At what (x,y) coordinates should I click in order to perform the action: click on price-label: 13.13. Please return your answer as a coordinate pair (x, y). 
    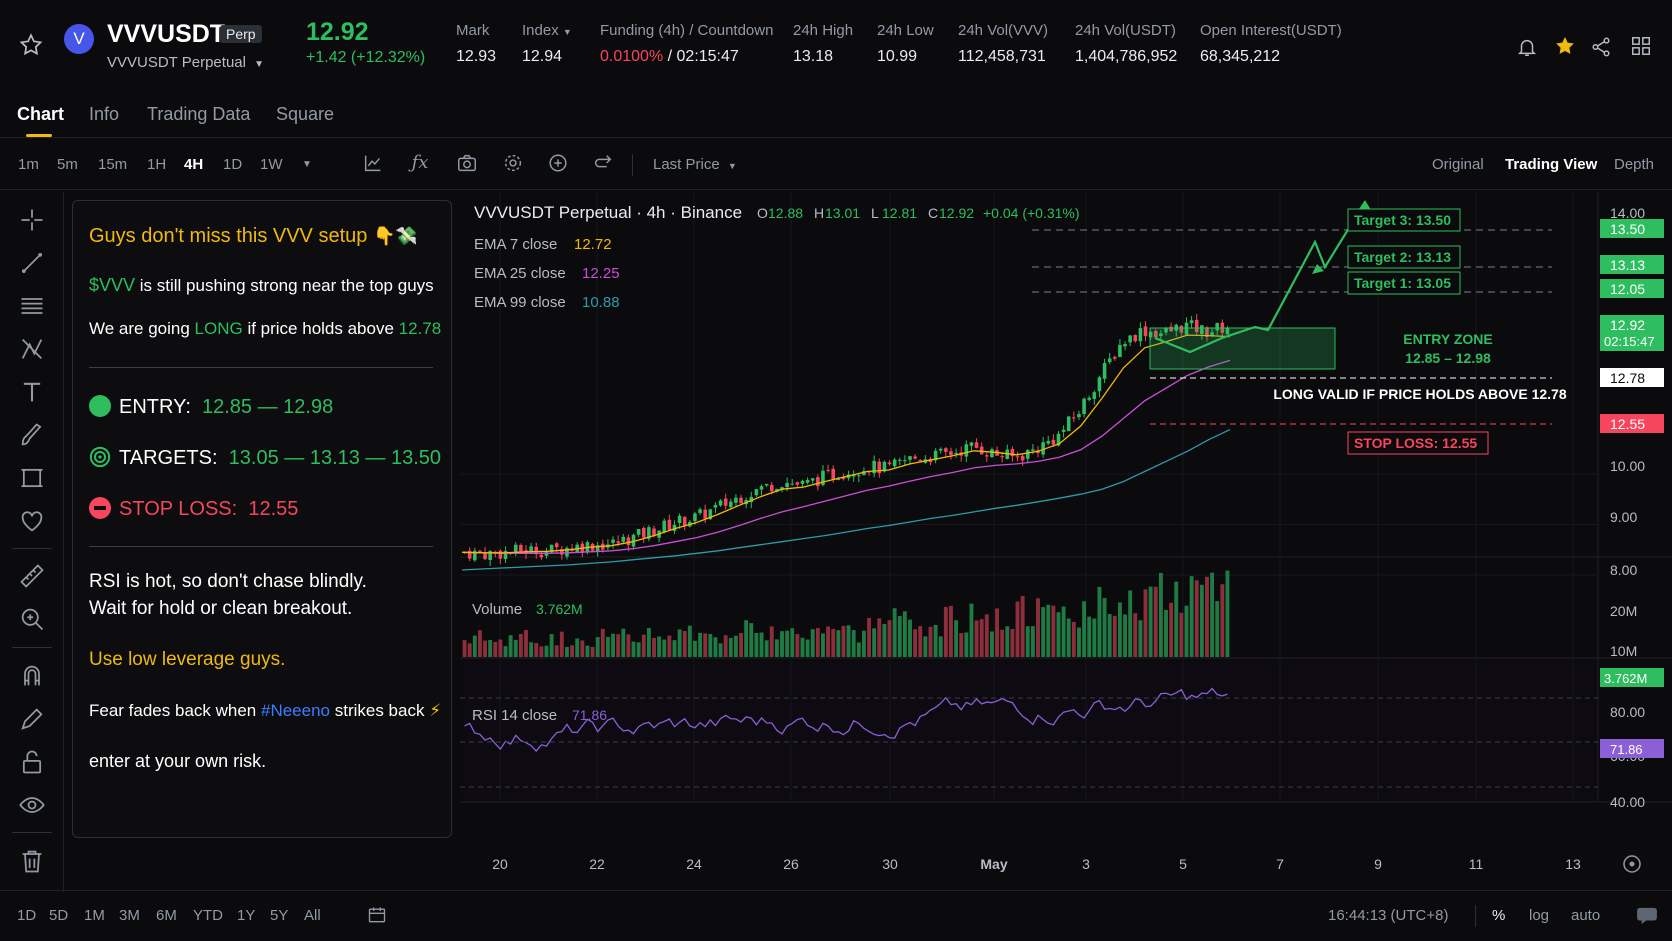
    Looking at the image, I should click on (1627, 265).